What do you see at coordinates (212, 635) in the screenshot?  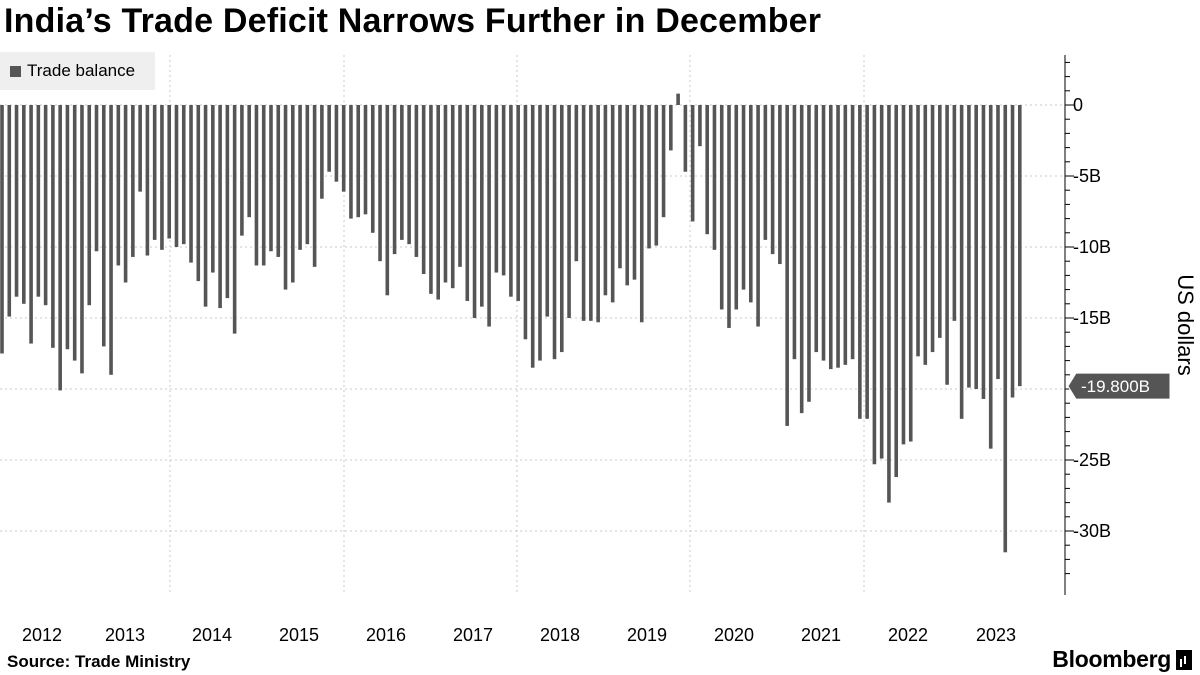 I see `x-tick-label: 2014` at bounding box center [212, 635].